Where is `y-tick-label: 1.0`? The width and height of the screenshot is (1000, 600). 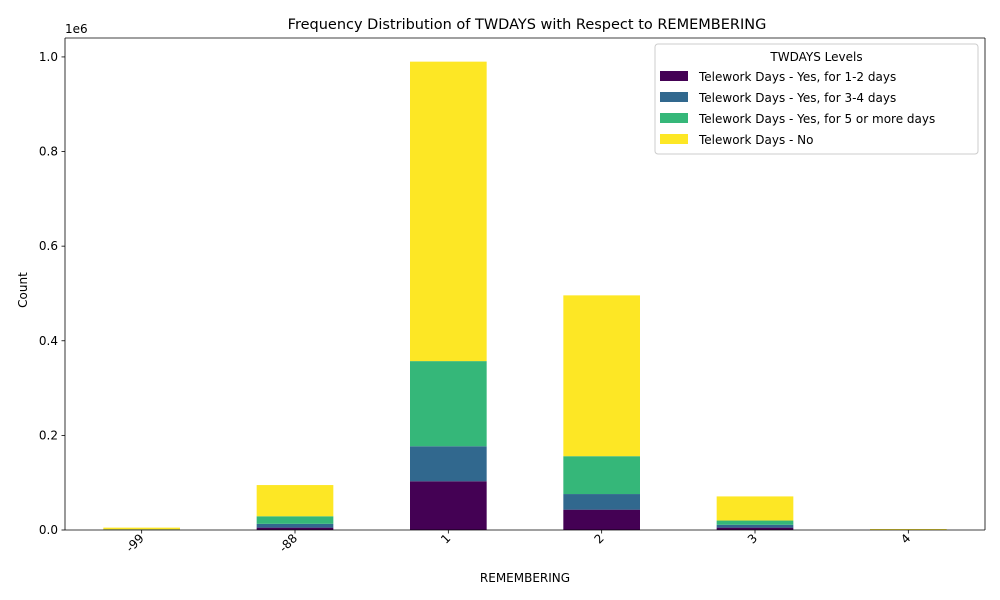
y-tick-label: 1.0 is located at coordinates (48, 57).